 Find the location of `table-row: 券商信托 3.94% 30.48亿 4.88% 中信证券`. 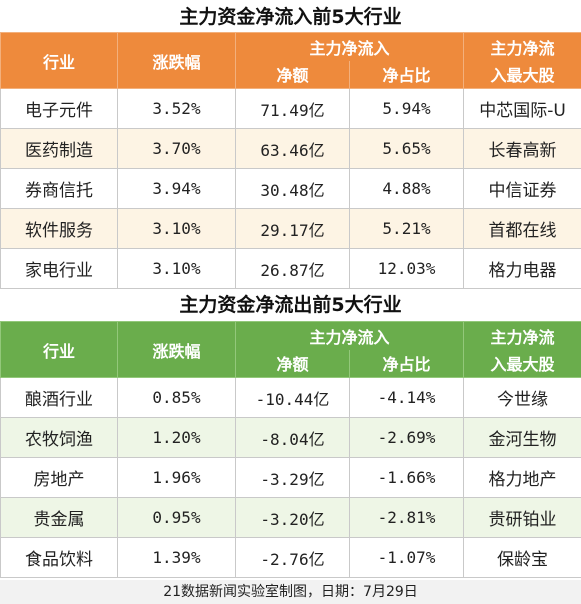

table-row: 券商信托 3.94% 30.48亿 4.88% 中信证券 is located at coordinates (290, 188).